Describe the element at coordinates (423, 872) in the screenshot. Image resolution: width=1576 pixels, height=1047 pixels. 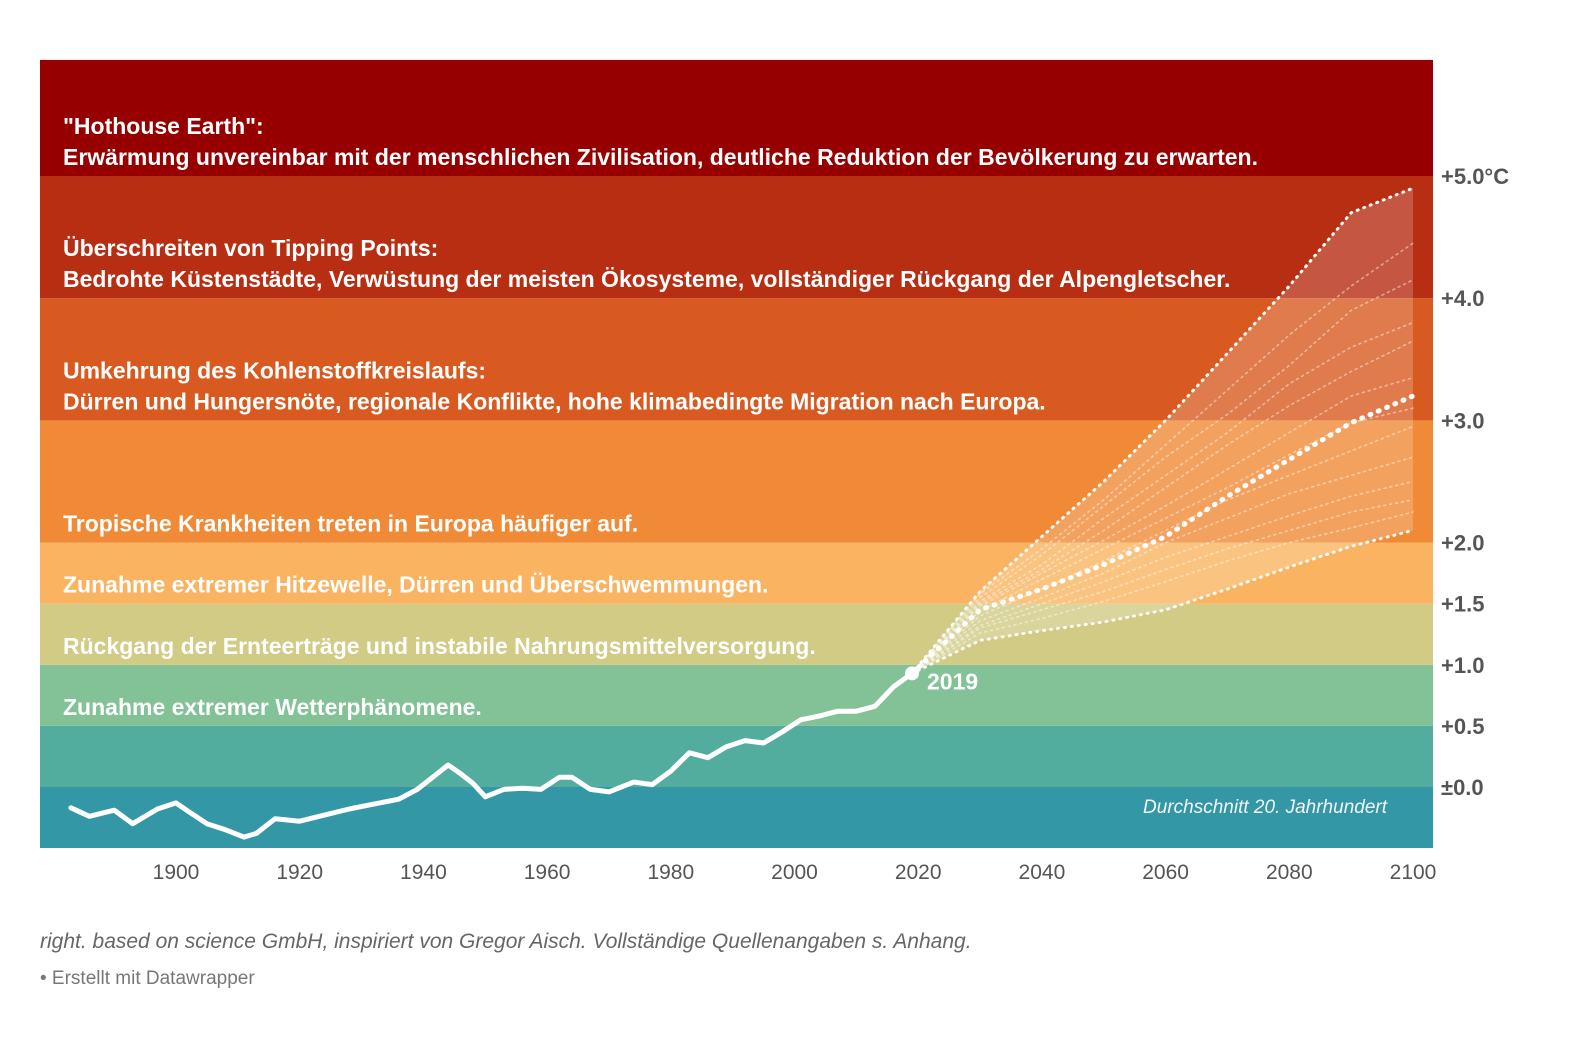
I see `x-tick-1940: 1940` at that location.